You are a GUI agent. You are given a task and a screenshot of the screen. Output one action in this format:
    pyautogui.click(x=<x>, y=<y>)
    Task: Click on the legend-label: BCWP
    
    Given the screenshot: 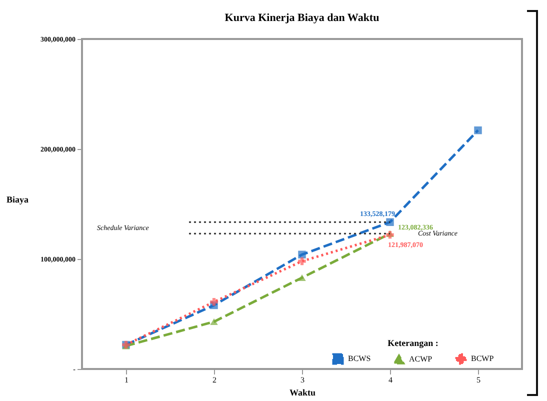 What is the action you would take?
    pyautogui.click(x=482, y=358)
    